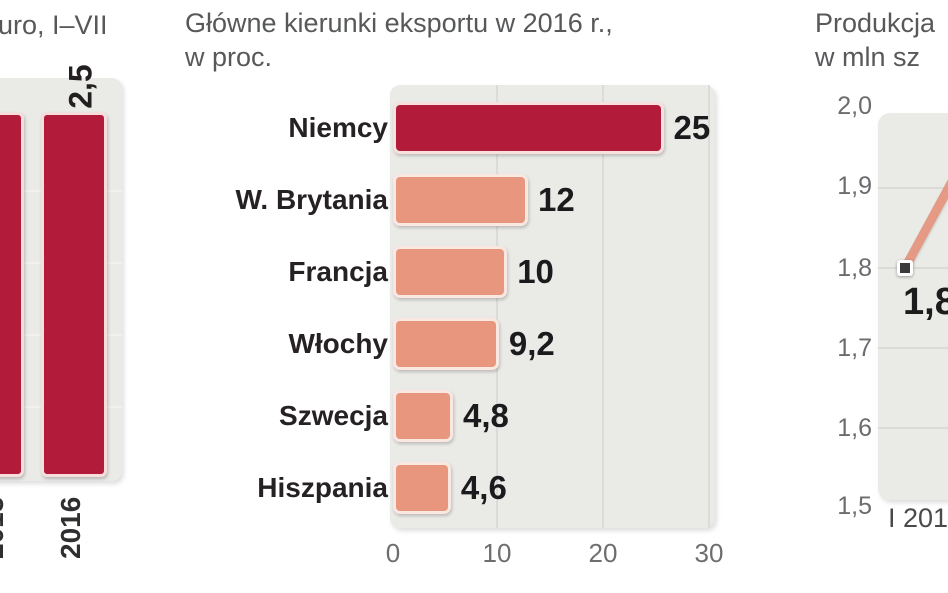 This screenshot has height=593, width=948. I want to click on table-row: Szwecja 4,8, so click(467, 416).